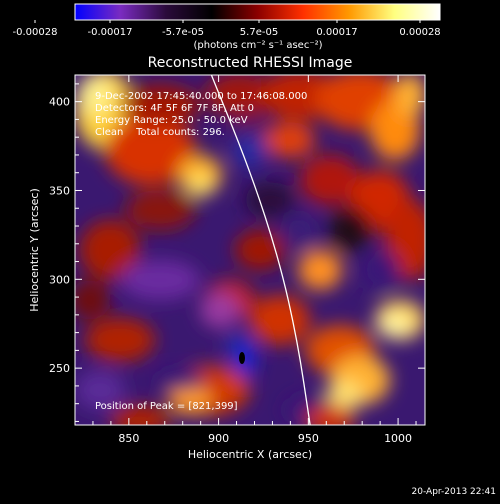 The height and width of the screenshot is (504, 500). I want to click on solar-limb-arc, so click(260, 250).